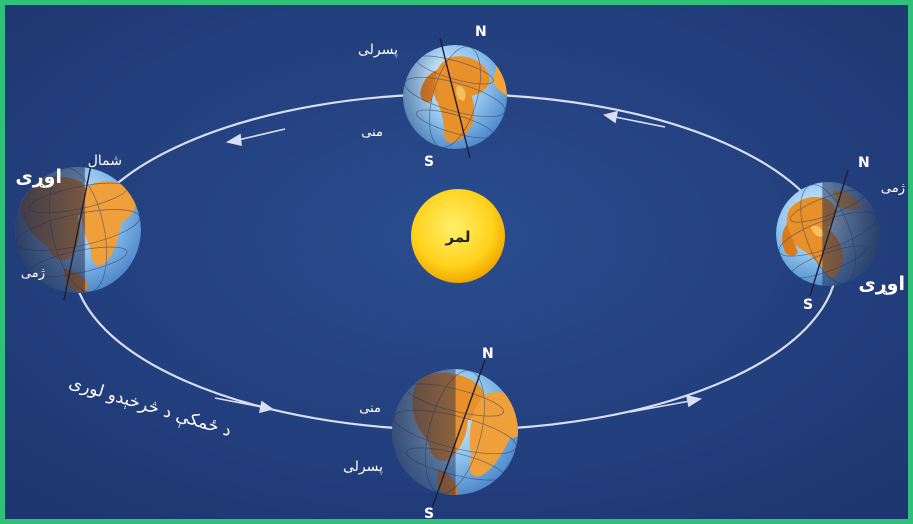  I want to click on earth-top-axis, so click(455, 98).